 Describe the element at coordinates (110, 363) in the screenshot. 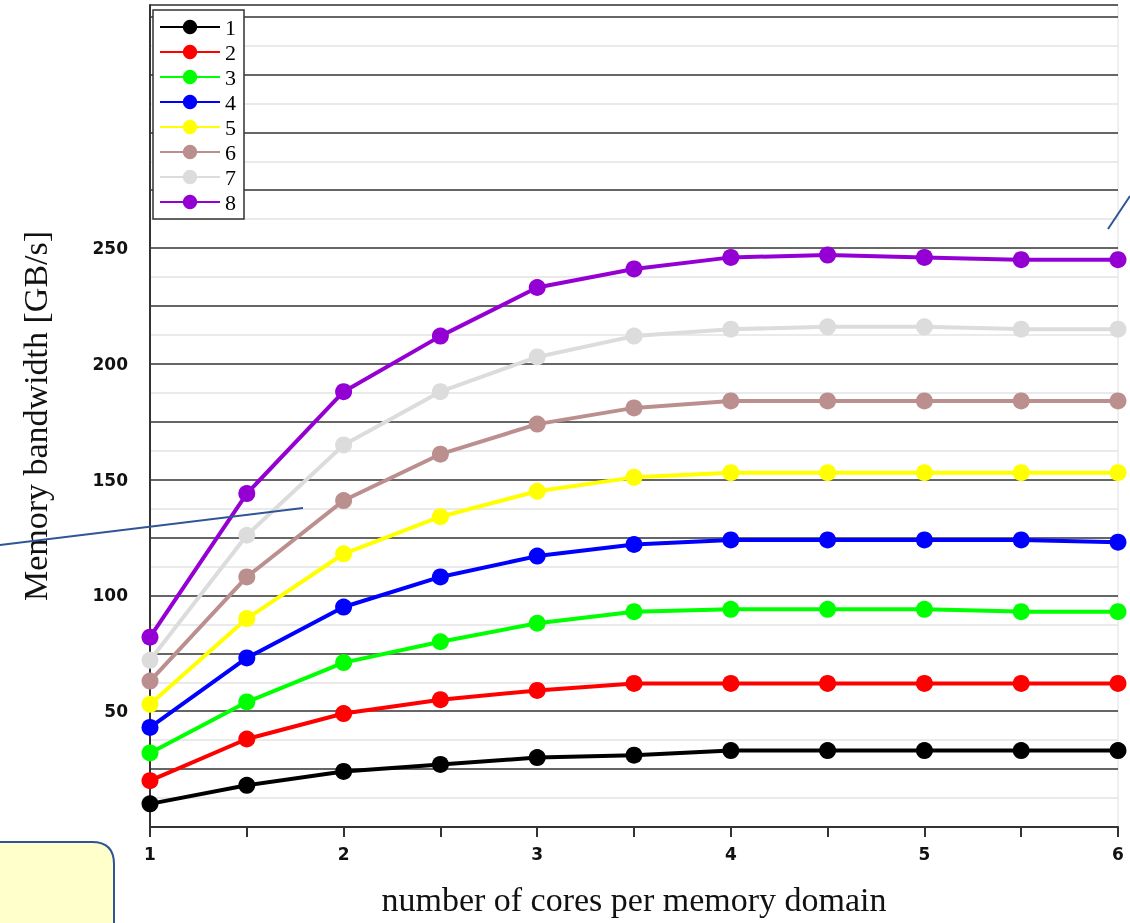

I see `y-tick-label: 200` at that location.